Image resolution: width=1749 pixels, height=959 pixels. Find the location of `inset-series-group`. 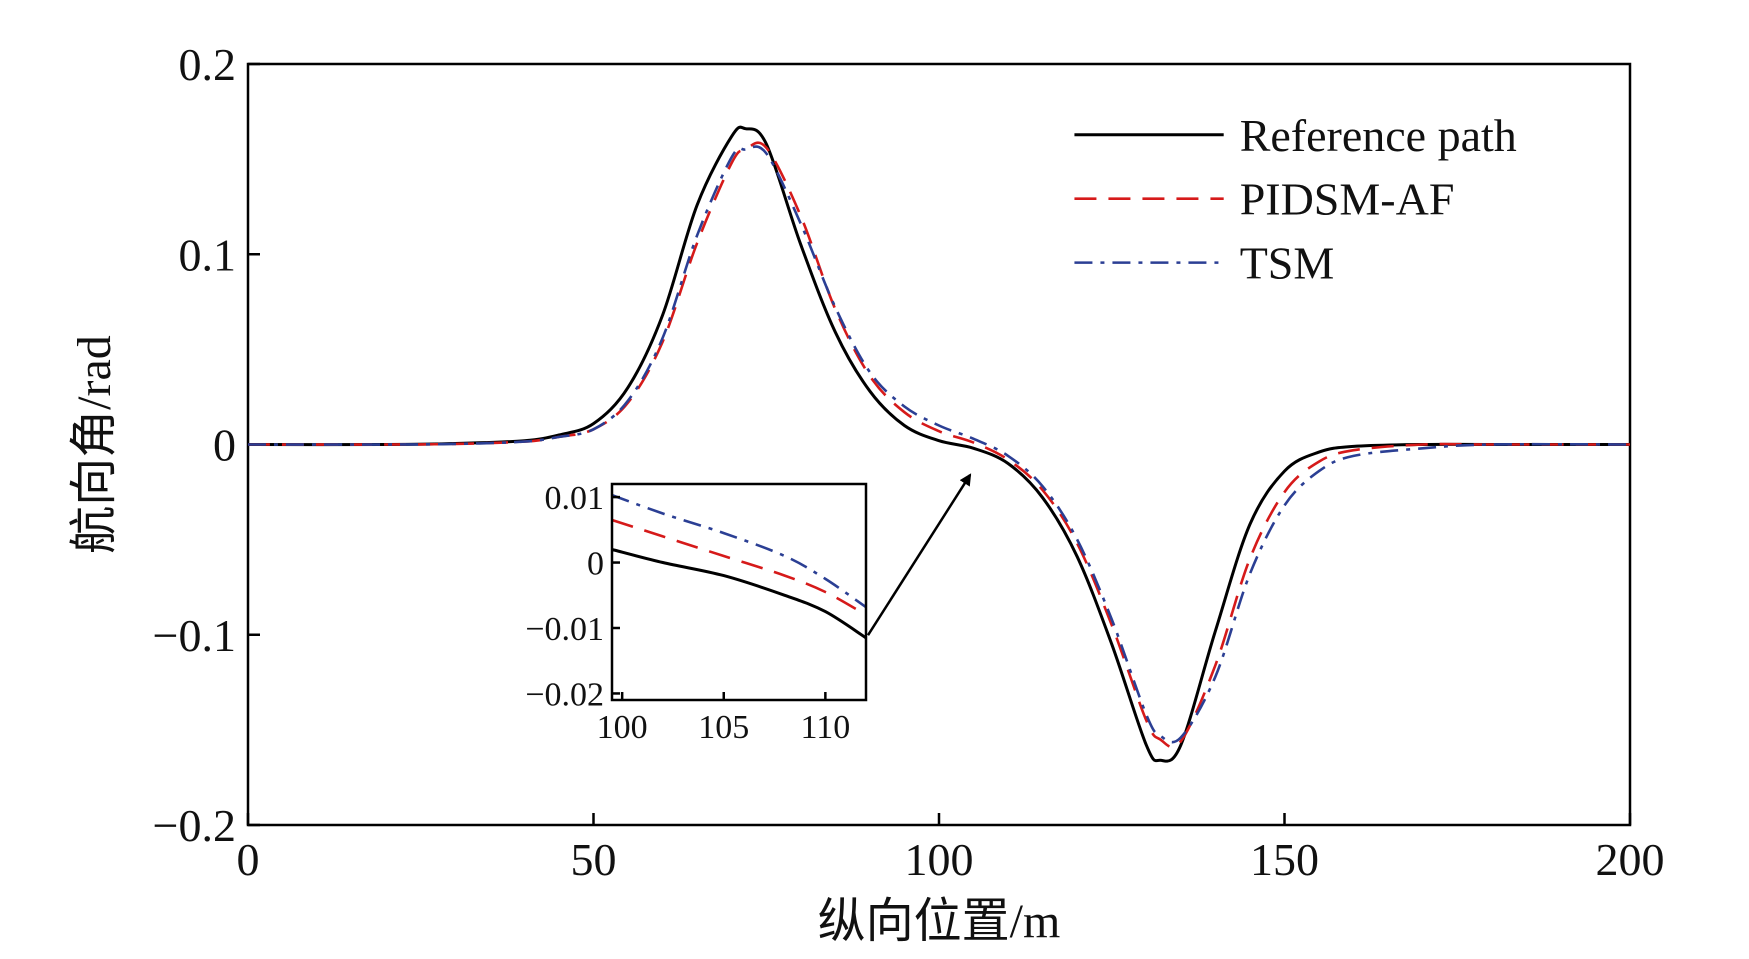

inset-series-group is located at coordinates (739, 566).